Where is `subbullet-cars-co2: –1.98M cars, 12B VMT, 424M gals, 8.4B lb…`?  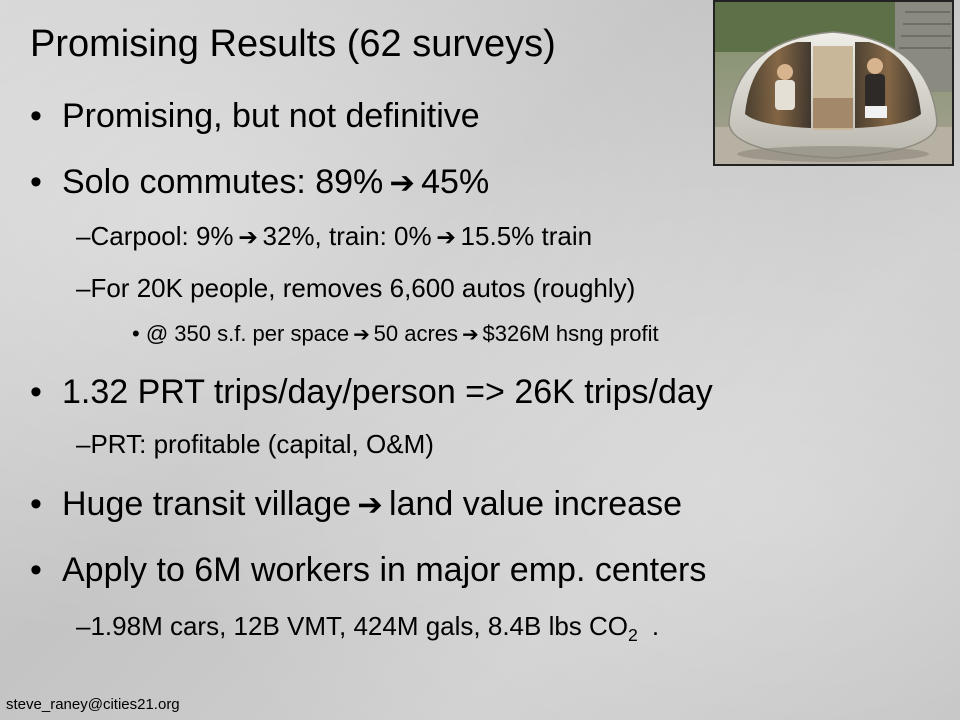 subbullet-cars-co2: –1.98M cars, 12B VMT, 424M gals, 8.4B lb… is located at coordinates (367, 630).